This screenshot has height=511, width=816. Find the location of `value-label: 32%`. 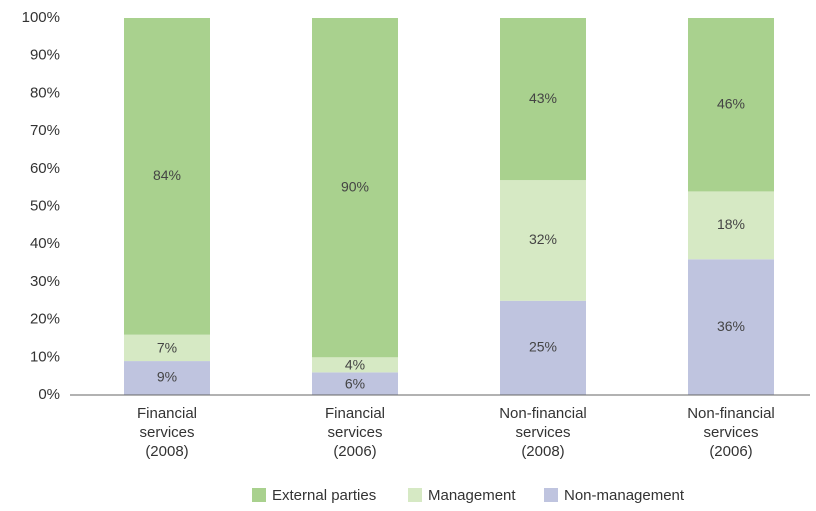

value-label: 32% is located at coordinates (543, 239).